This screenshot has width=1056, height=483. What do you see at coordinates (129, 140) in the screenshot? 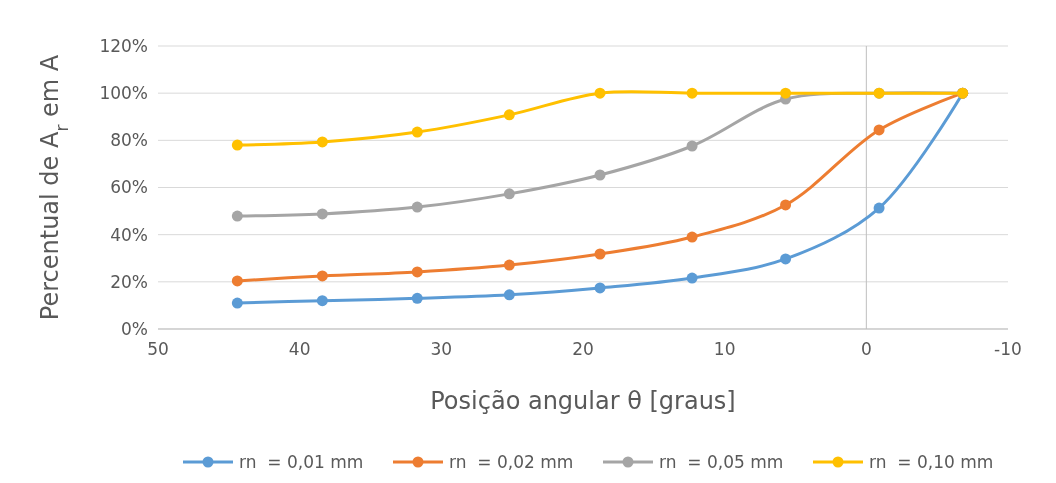
I see `y-tick-label: 80%` at bounding box center [129, 140].